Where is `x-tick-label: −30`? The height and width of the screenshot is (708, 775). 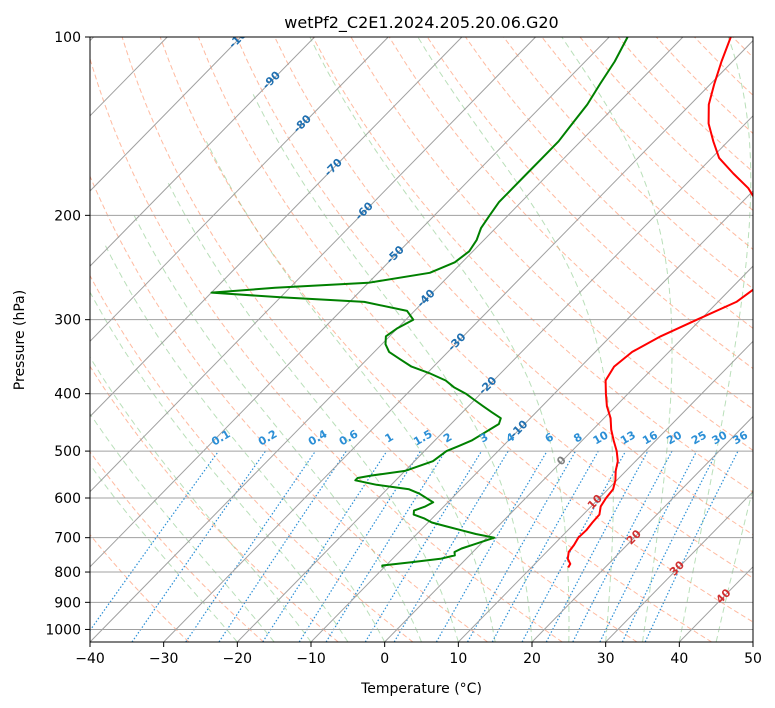
x-tick-label: −30 is located at coordinates (164, 659).